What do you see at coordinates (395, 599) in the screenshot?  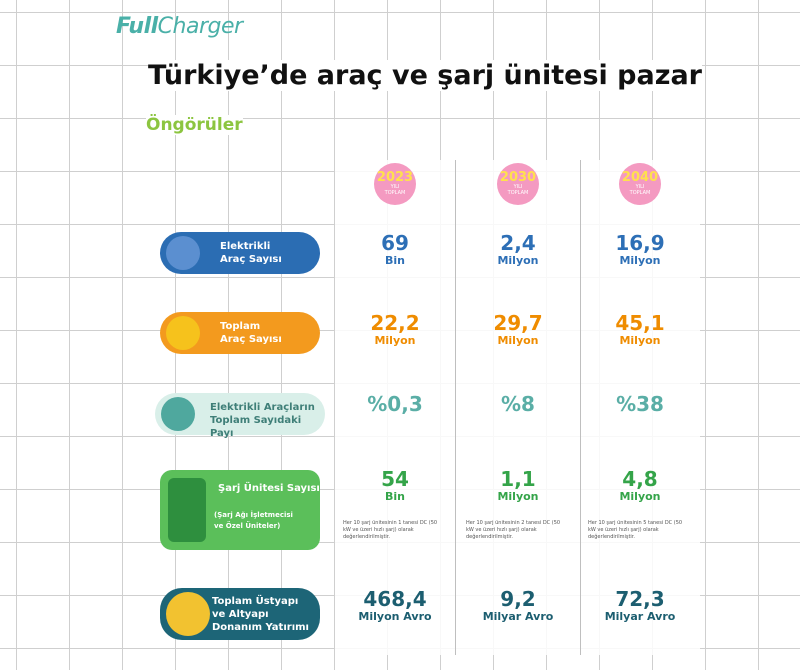 I see `value: 468,4` at bounding box center [395, 599].